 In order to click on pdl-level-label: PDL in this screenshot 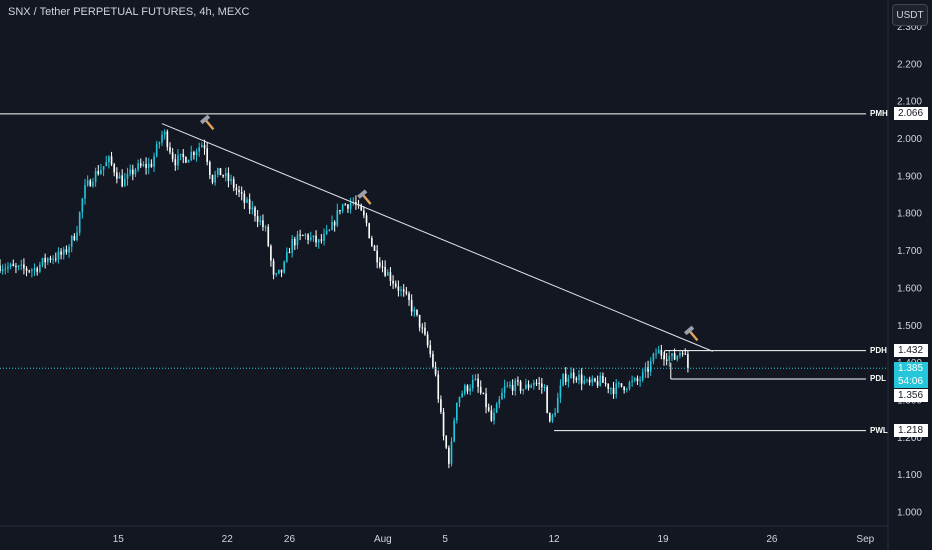, I will do `click(878, 379)`.